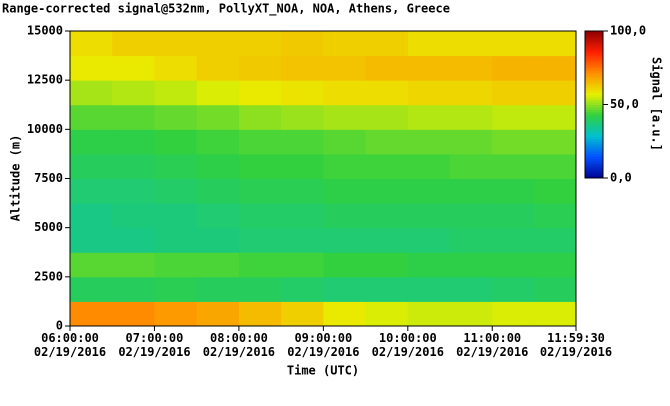 Image resolution: width=670 pixels, height=406 pixels. What do you see at coordinates (492, 338) in the screenshot?
I see `x-tick-label-line: 11:00:00` at bounding box center [492, 338].